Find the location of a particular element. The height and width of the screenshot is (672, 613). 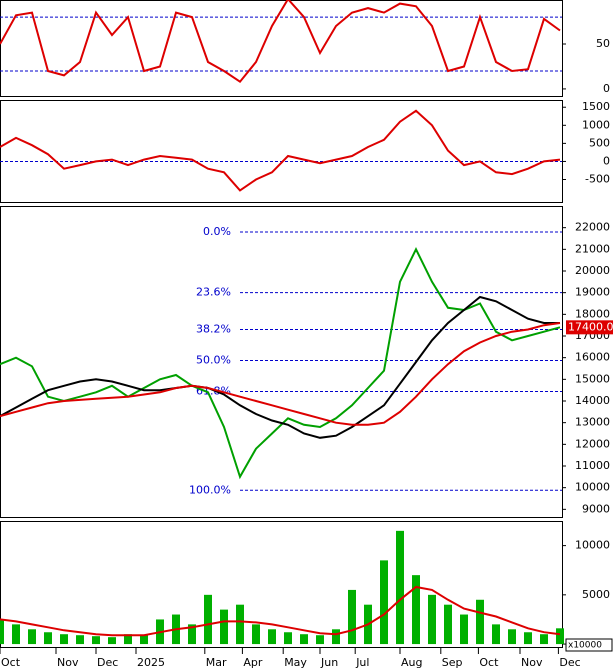

fib-label: 0.0% is located at coordinates (217, 231).